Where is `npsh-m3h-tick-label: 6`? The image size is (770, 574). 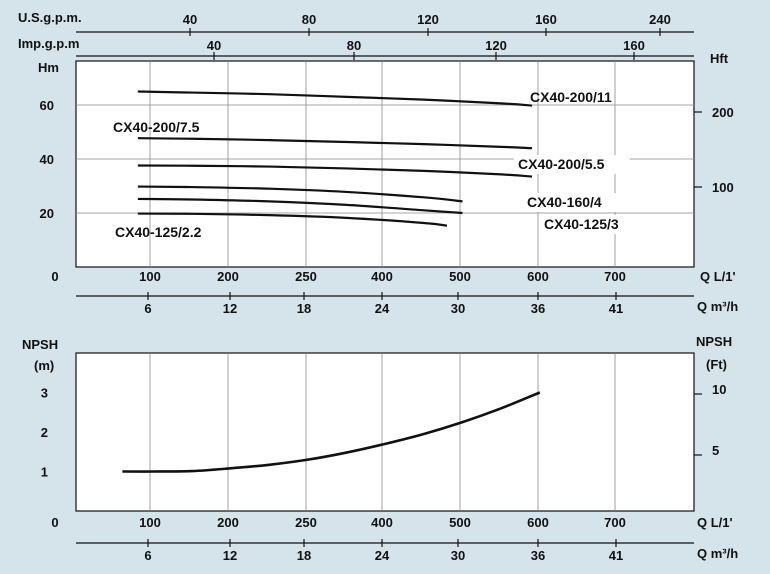 npsh-m3h-tick-label: 6 is located at coordinates (147, 555).